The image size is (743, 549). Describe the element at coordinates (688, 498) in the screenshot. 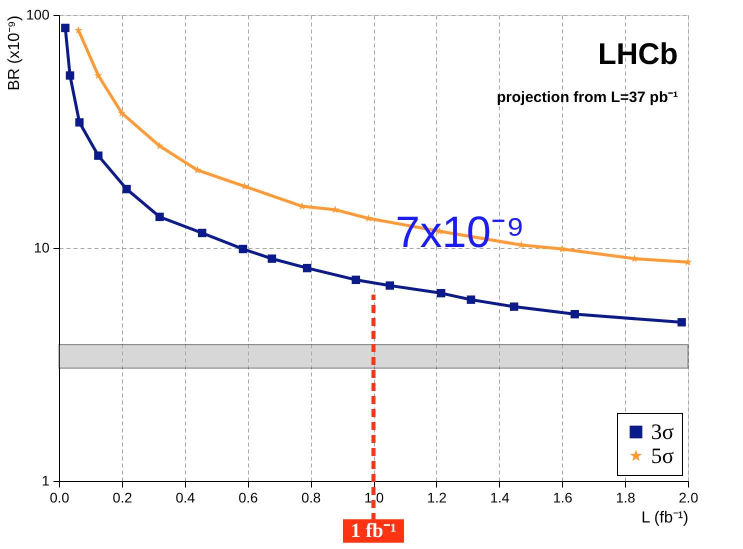

I see `x-tick-label: 2.0` at that location.